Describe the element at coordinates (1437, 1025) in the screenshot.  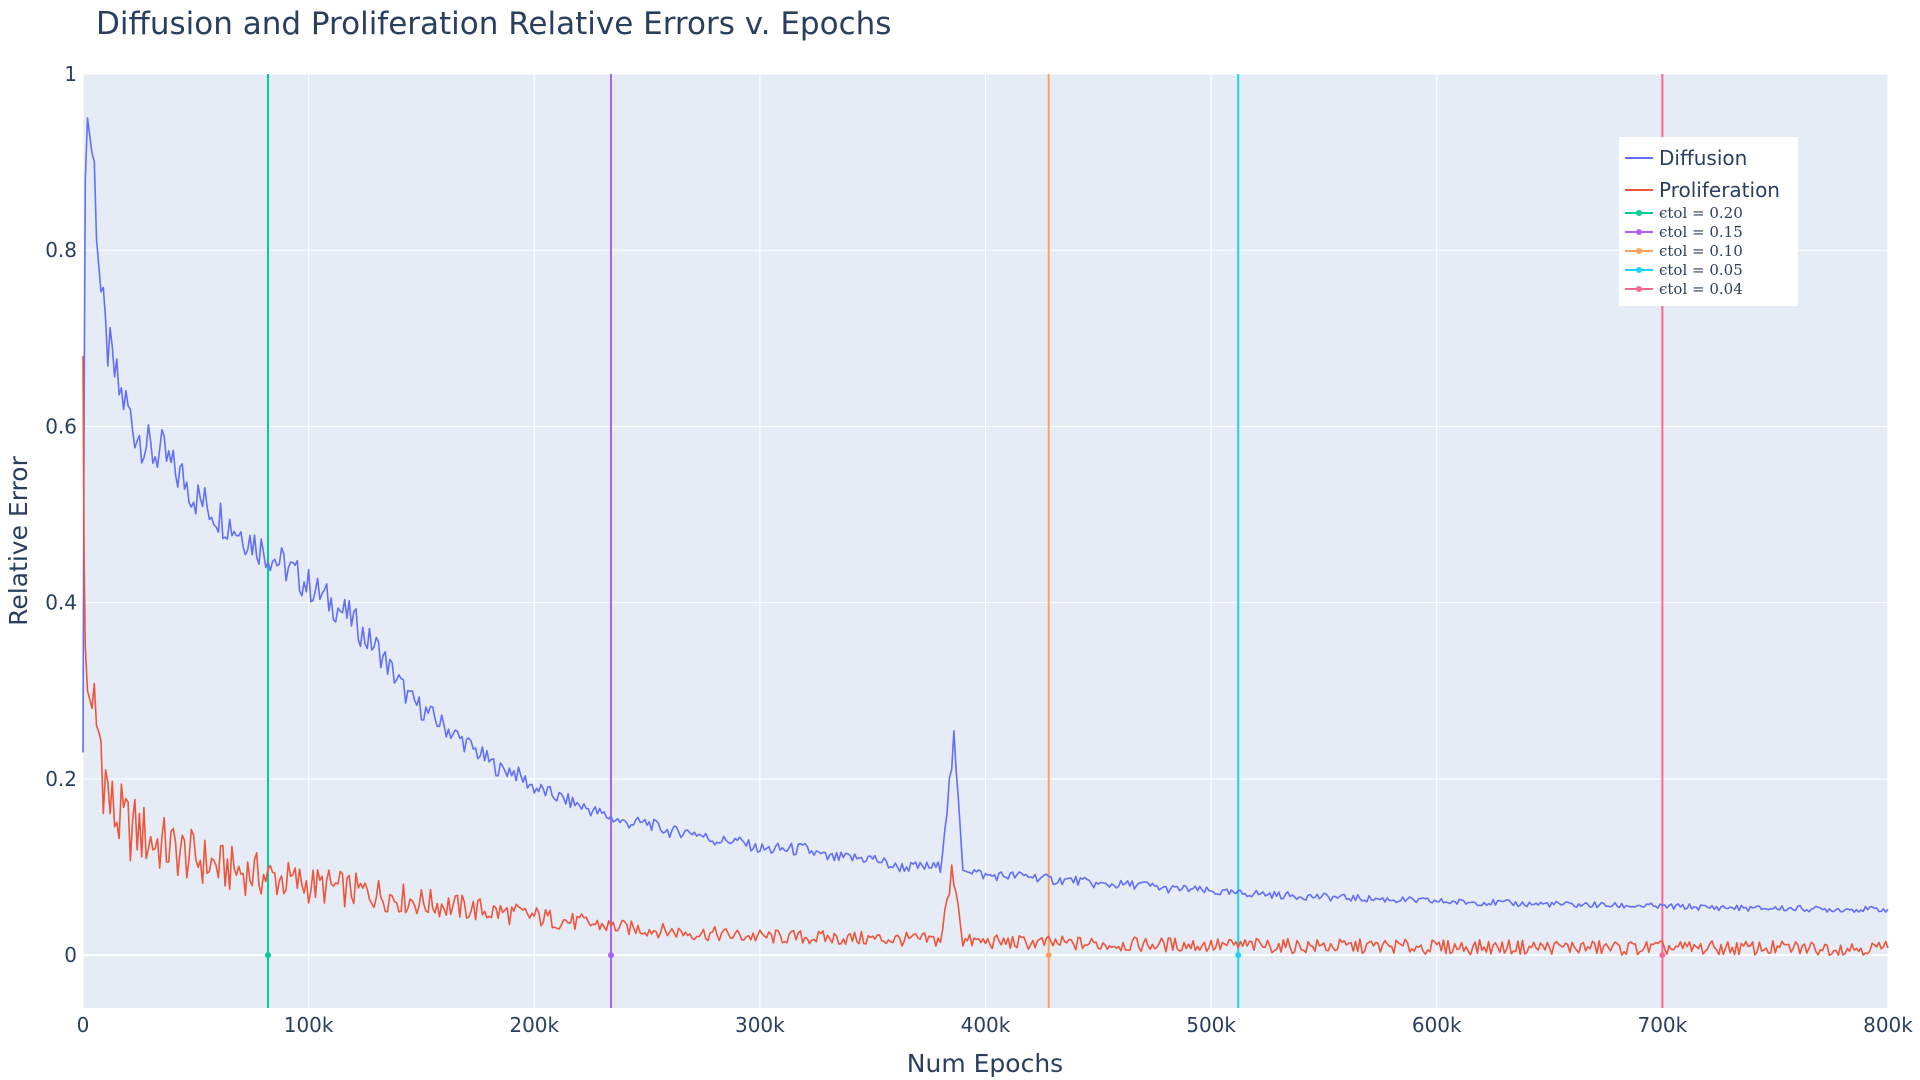
I see `x-tick-label: 600k` at that location.